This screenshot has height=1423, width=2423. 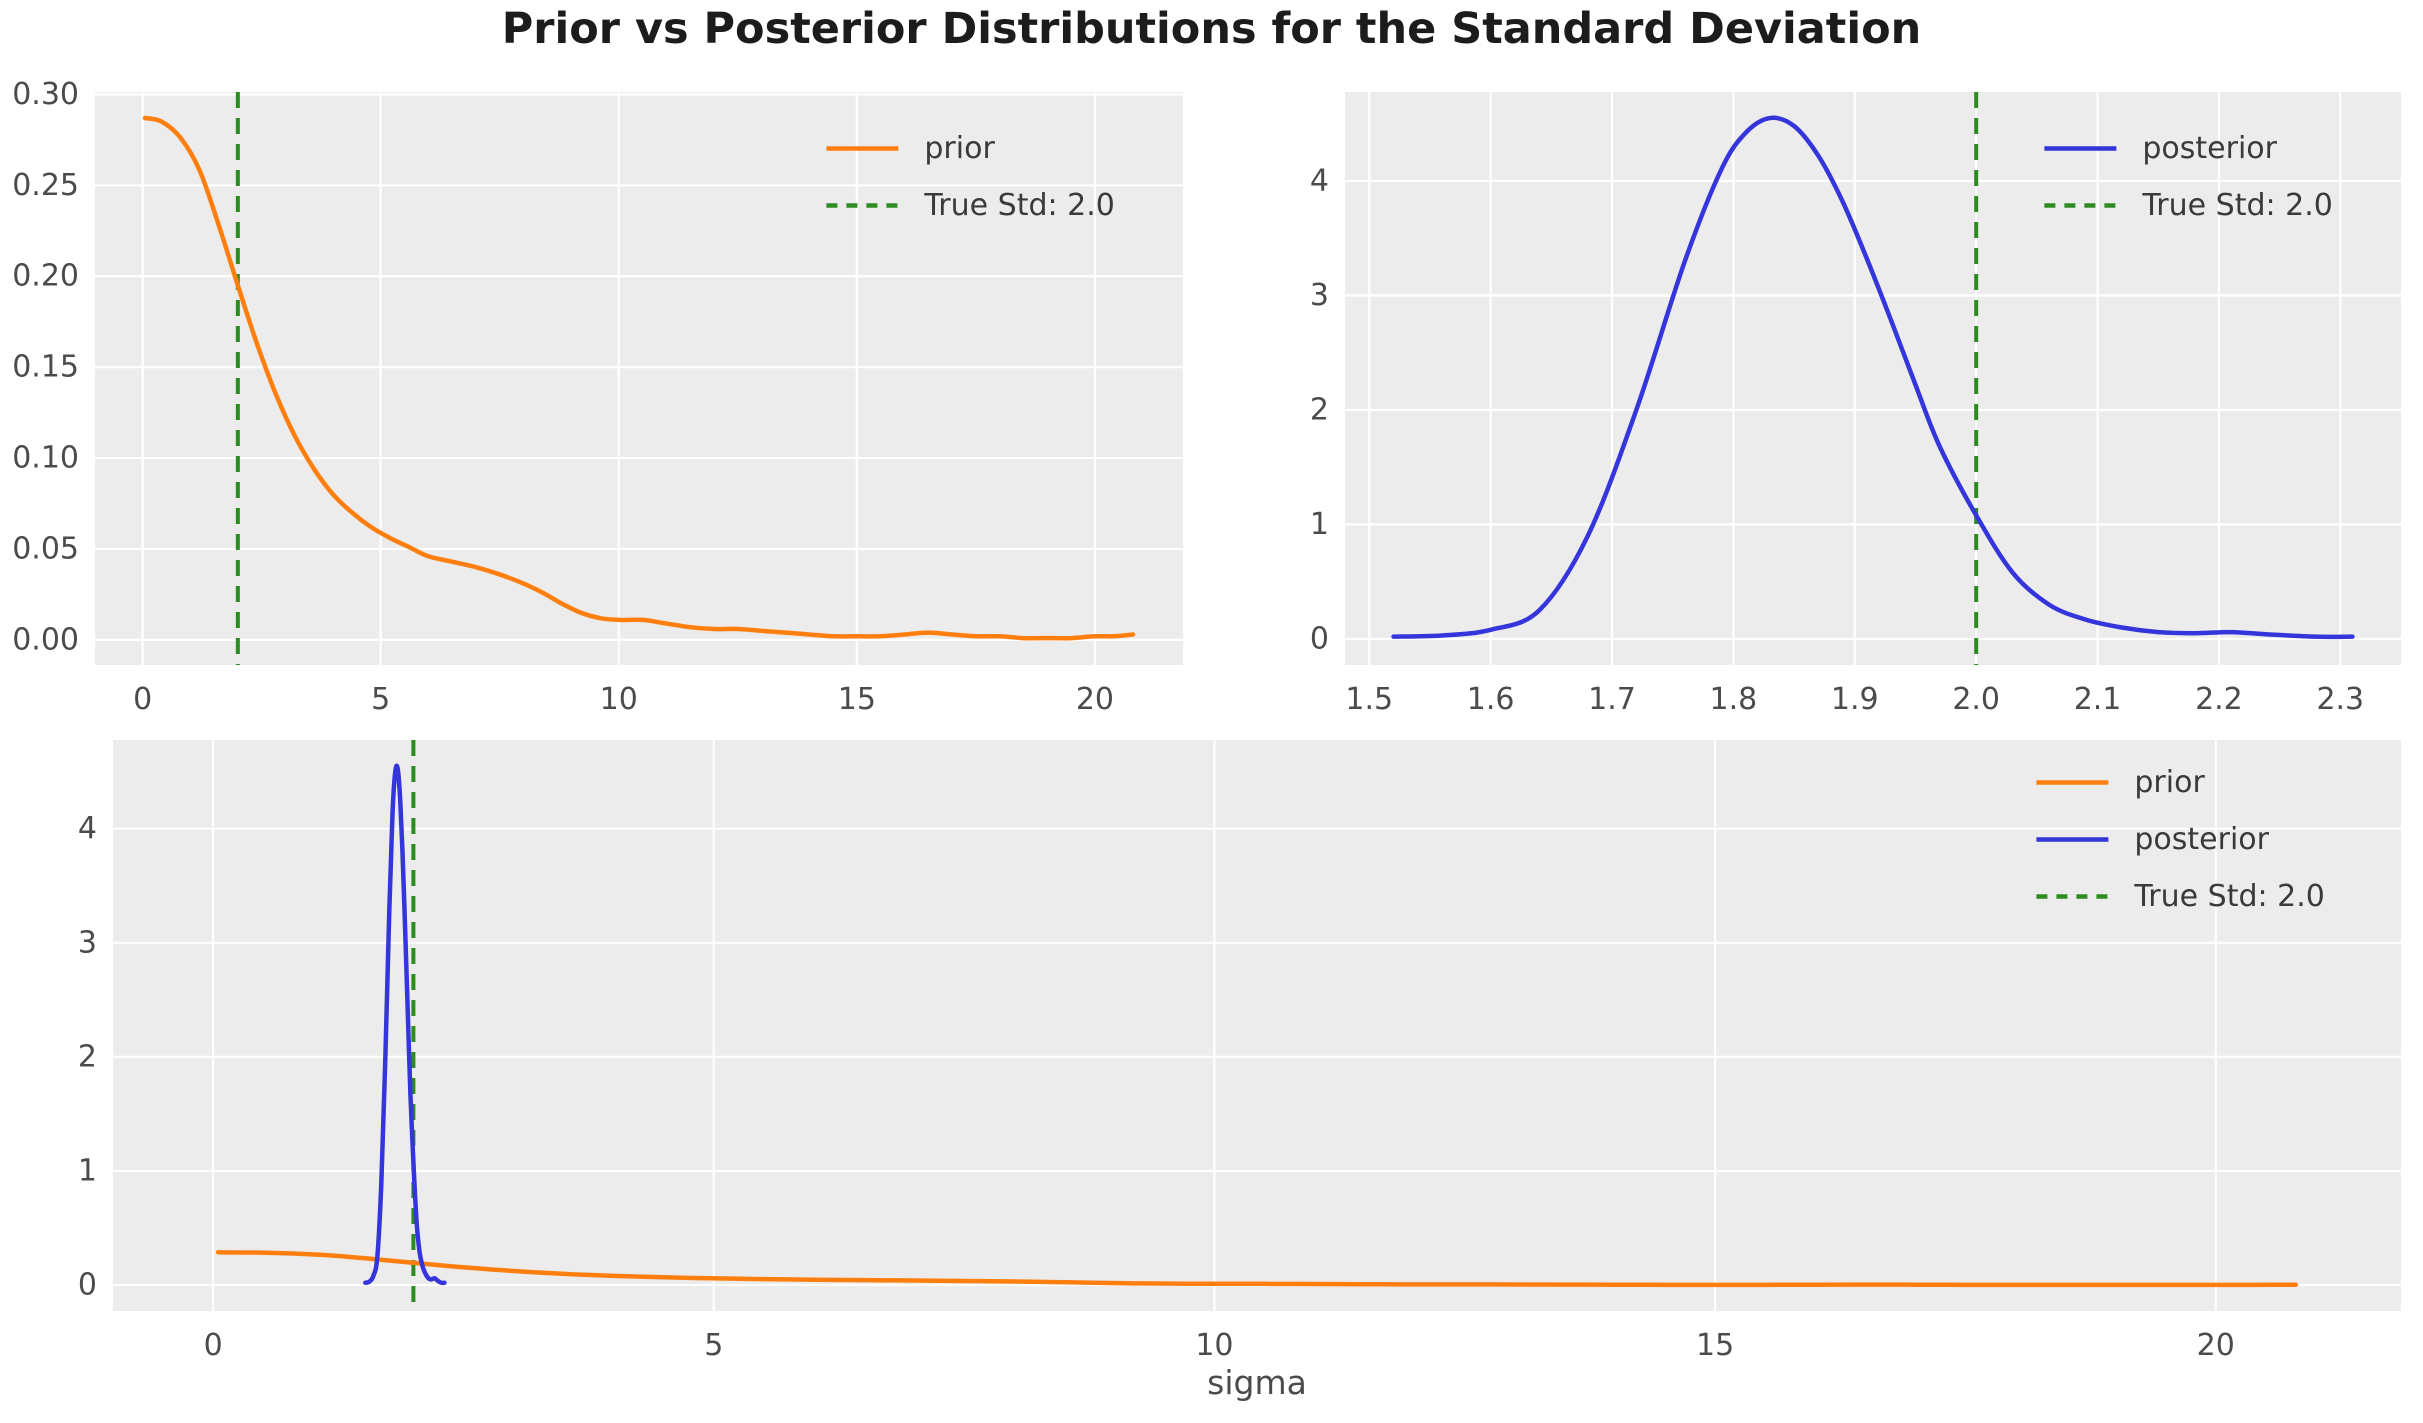 I want to click on x-tick-label: 2.3, so click(x=2340, y=699).